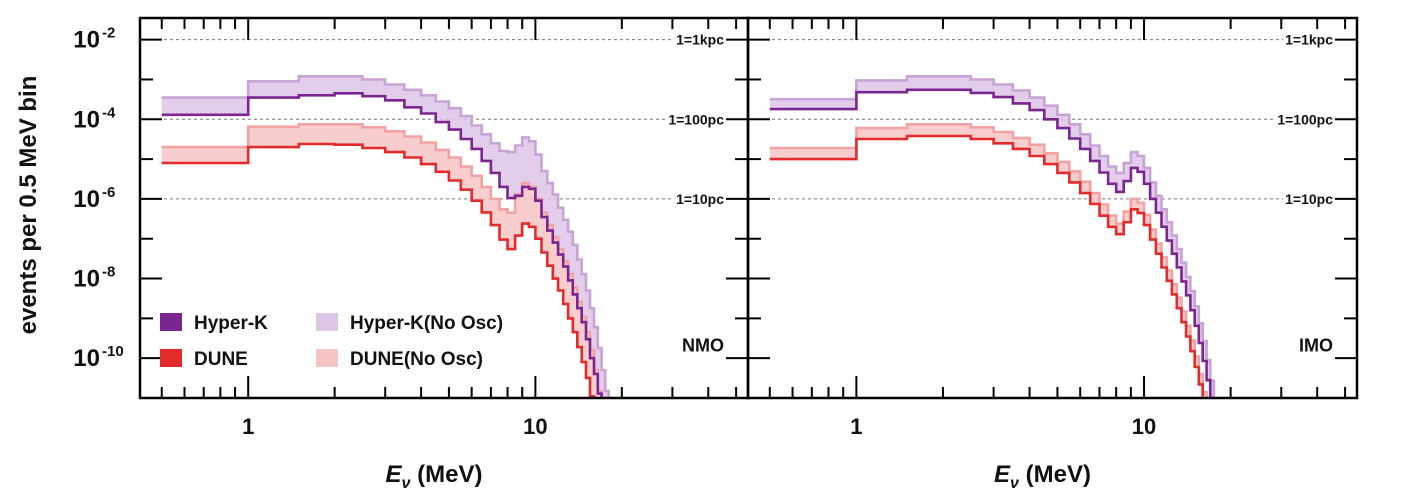  I want to click on legend-label: DUNE(No Osc), so click(416, 359).